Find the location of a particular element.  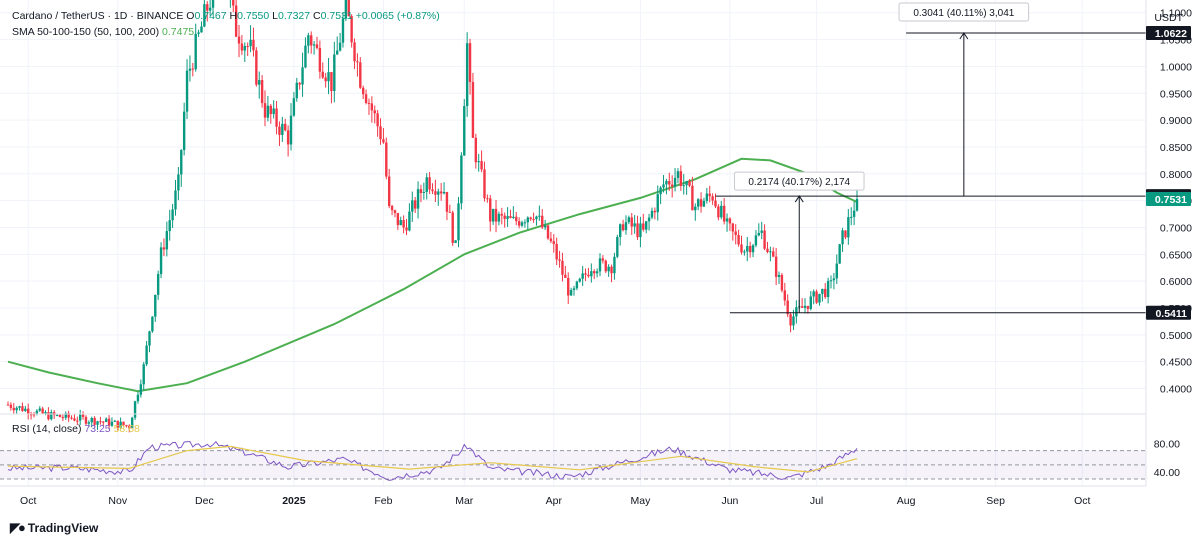

measure2-label: 0.3041 (40.11%) 3,041 is located at coordinates (963, 13).